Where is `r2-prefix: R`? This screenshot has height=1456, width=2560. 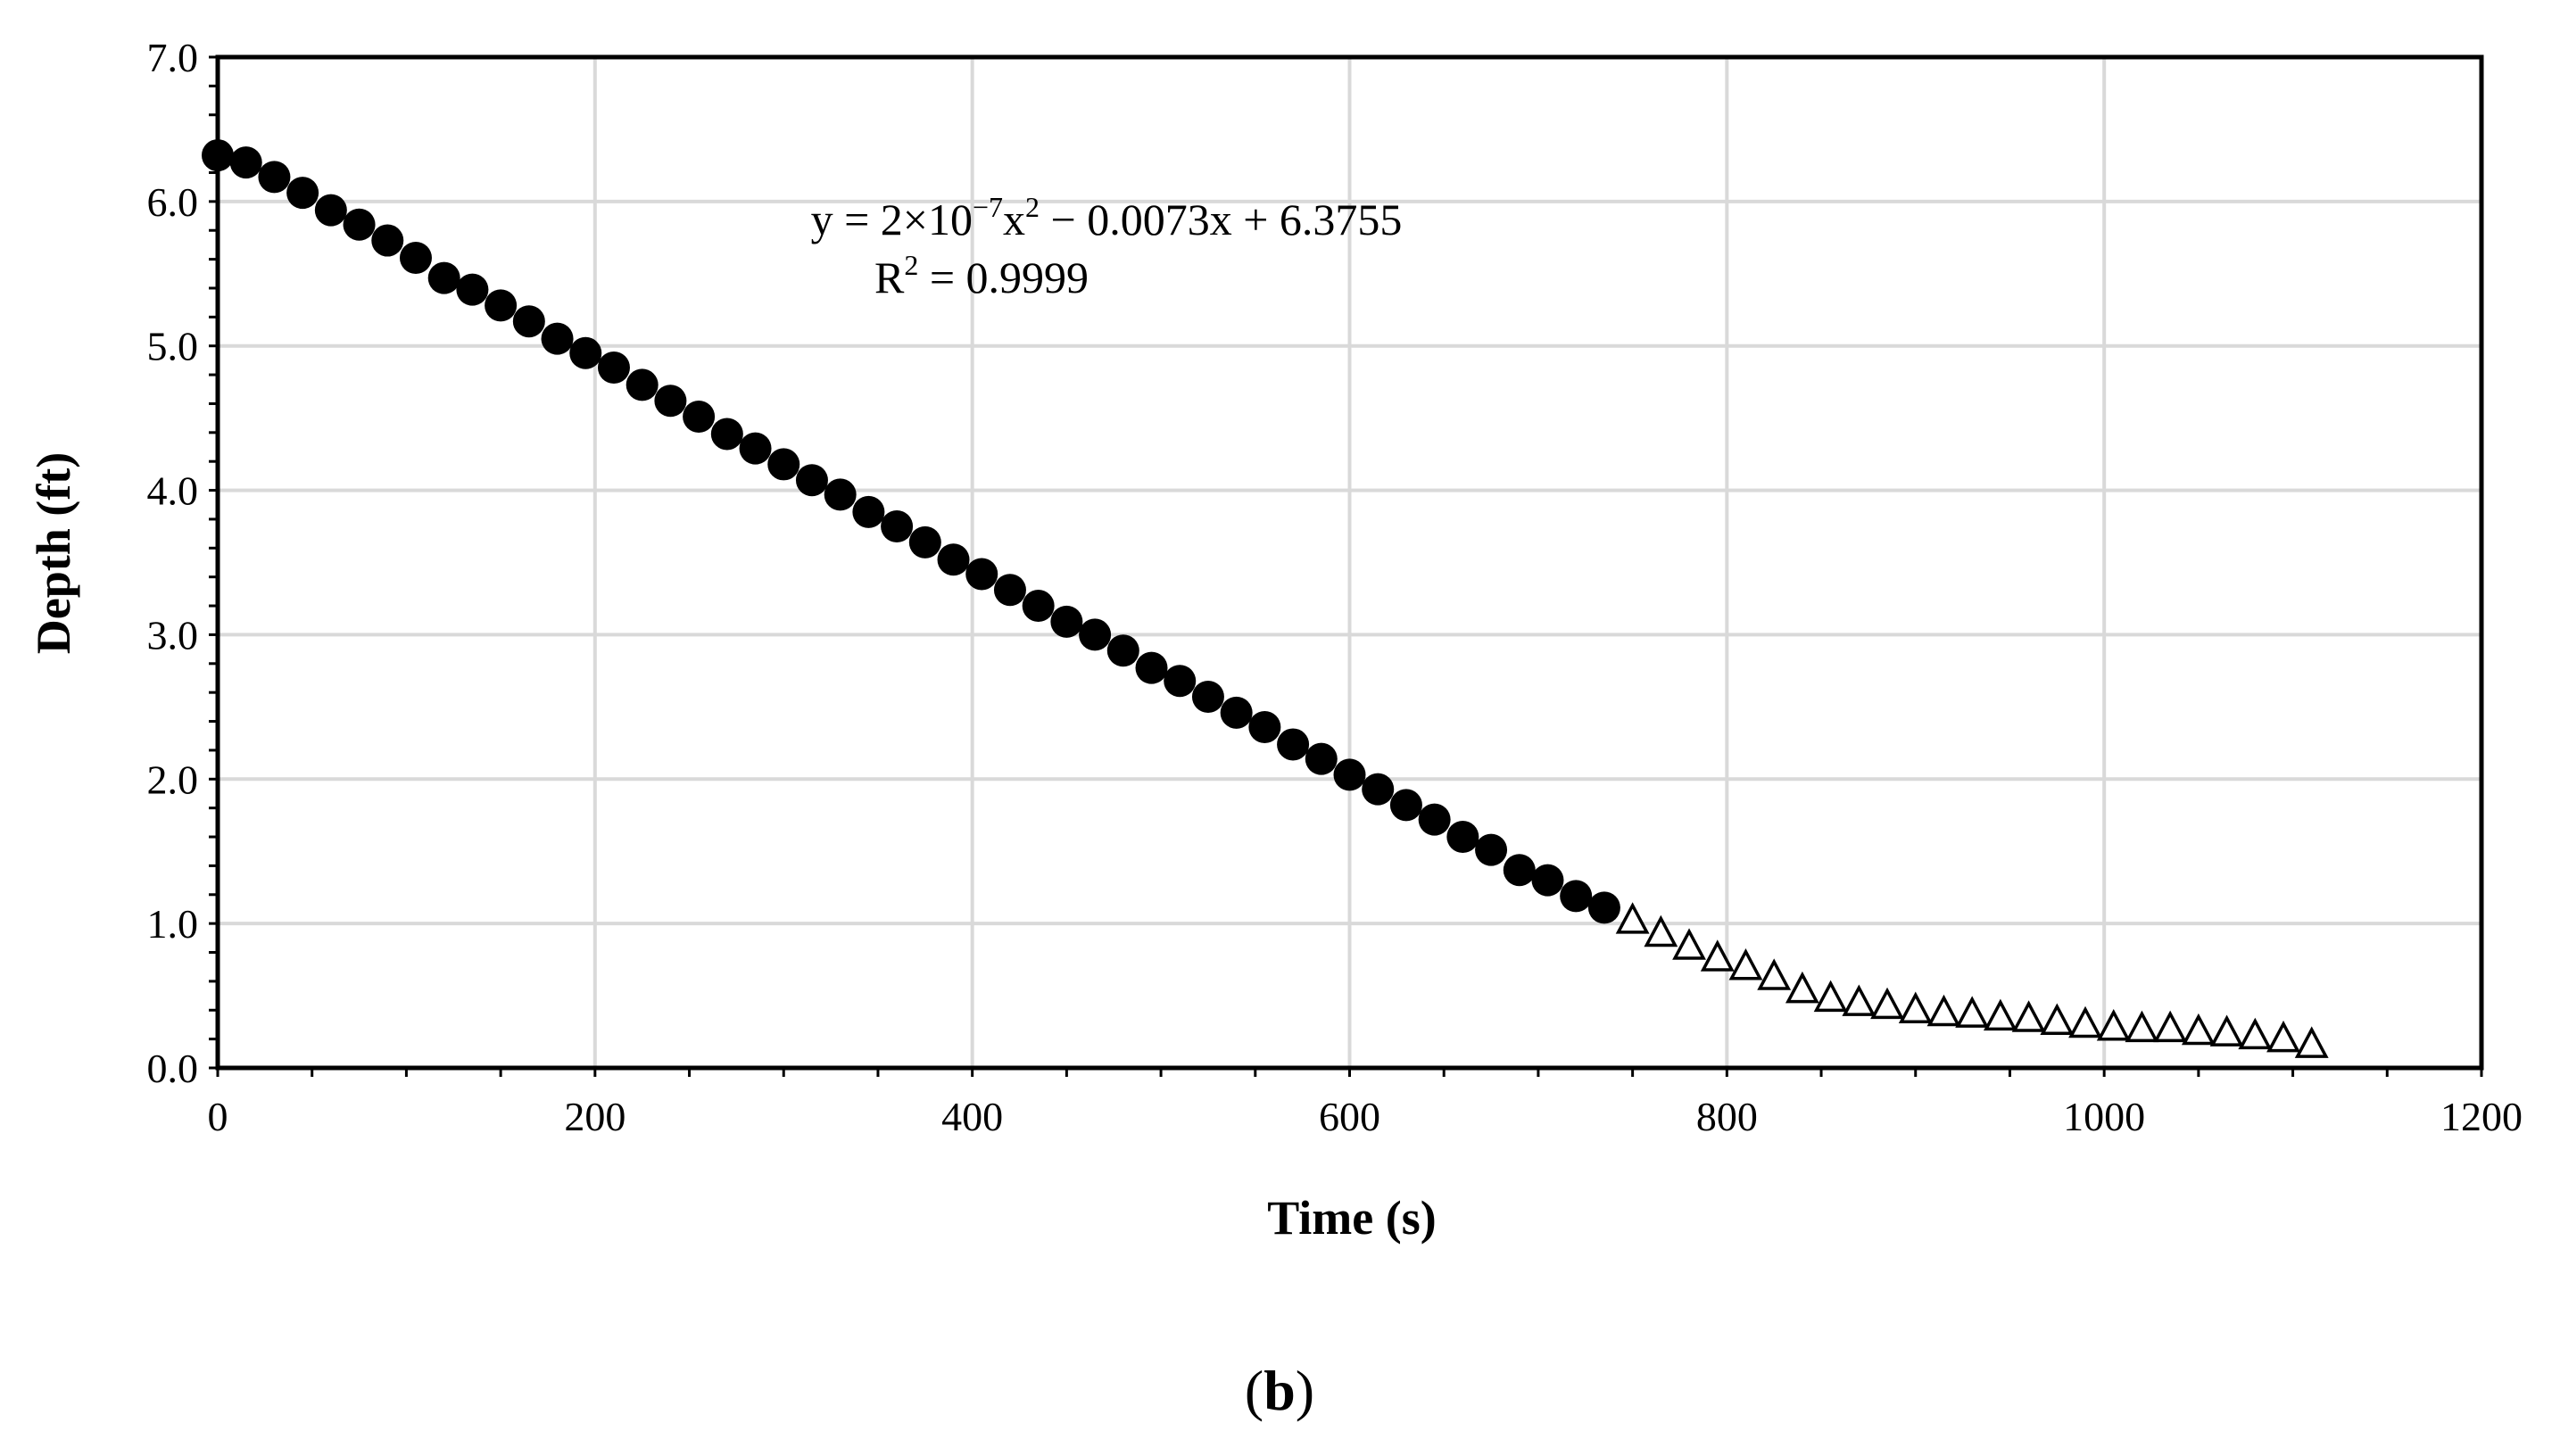 r2-prefix: R is located at coordinates (889, 277).